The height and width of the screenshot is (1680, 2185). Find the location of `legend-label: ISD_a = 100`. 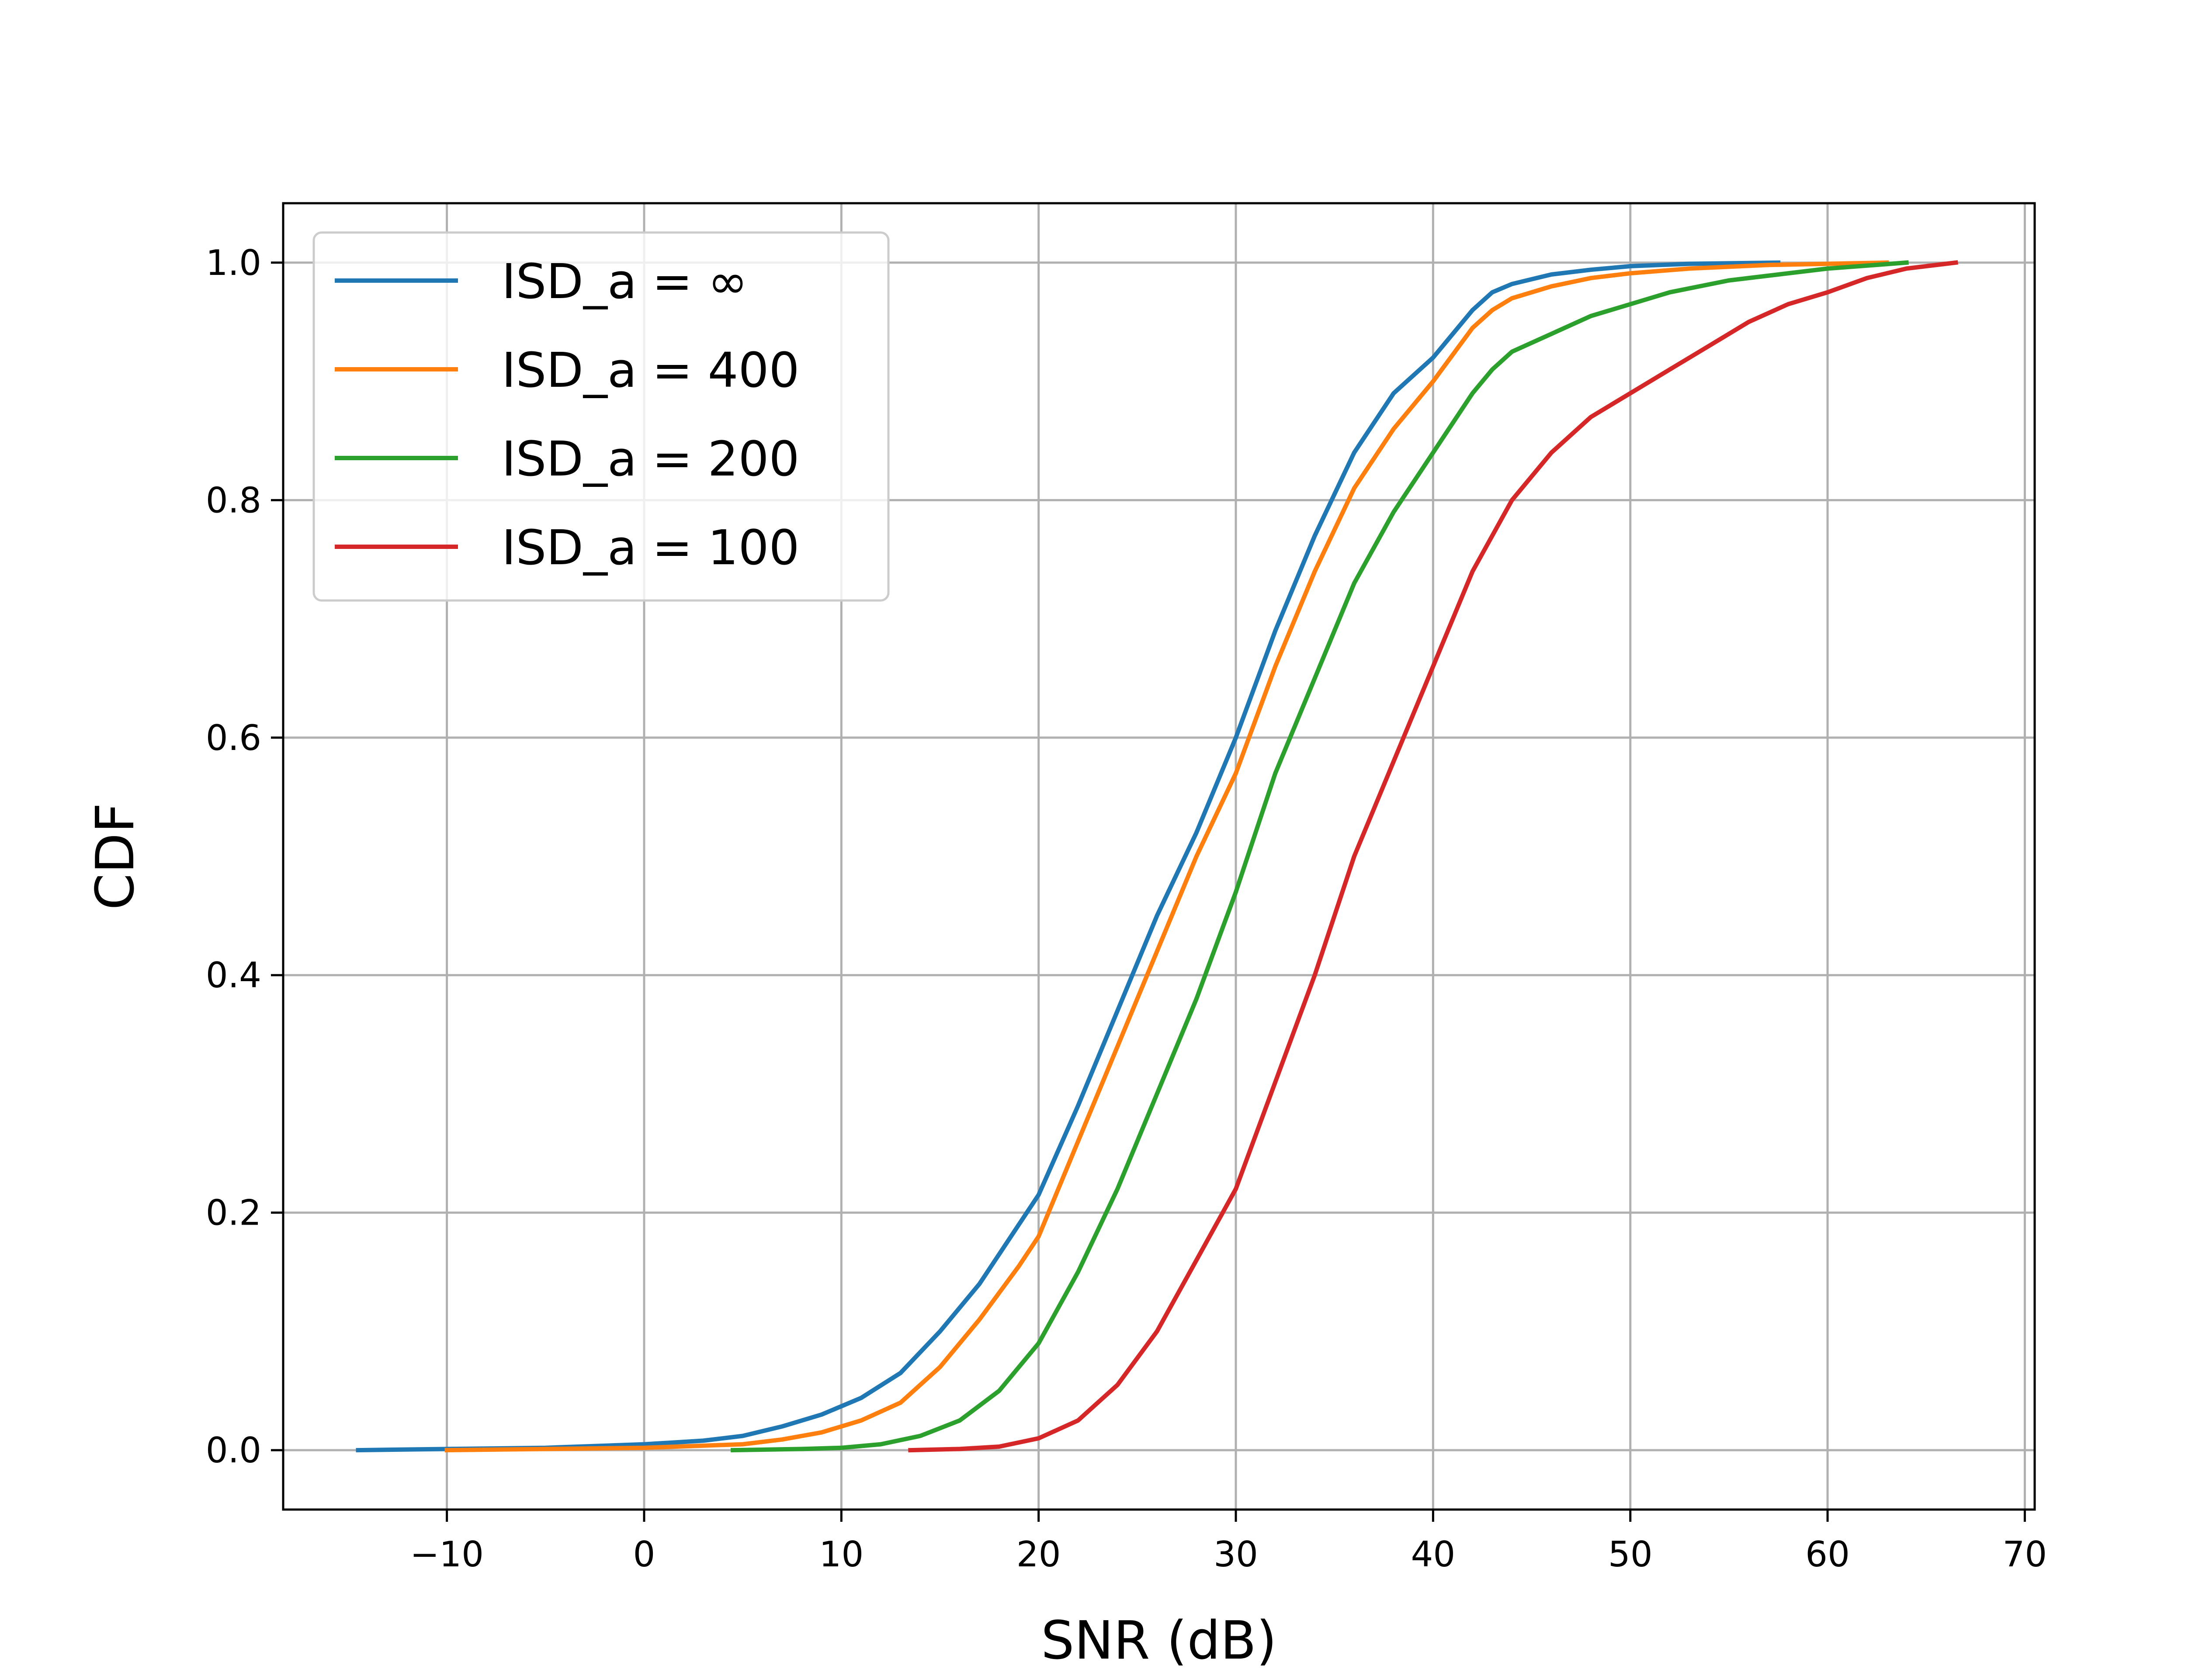

legend-label: ISD_a = 100 is located at coordinates (650, 548).